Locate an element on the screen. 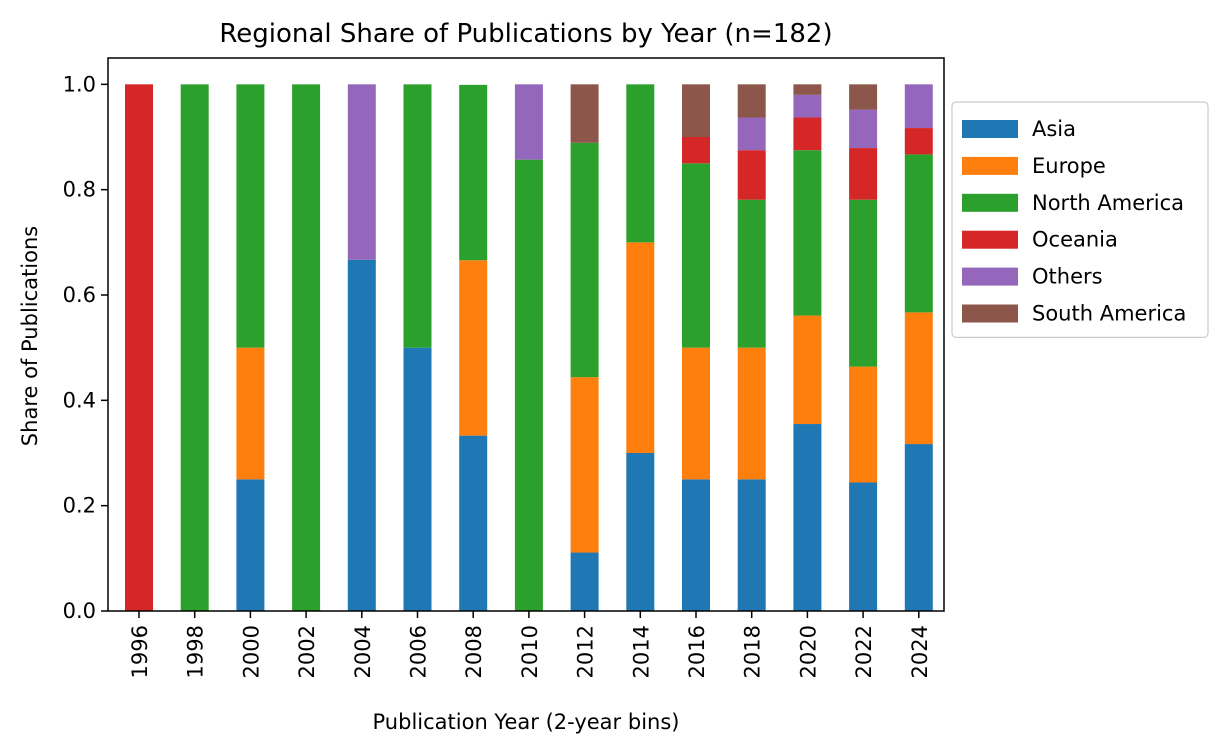 The height and width of the screenshot is (752, 1227). bar-2004-asia is located at coordinates (361, 435).